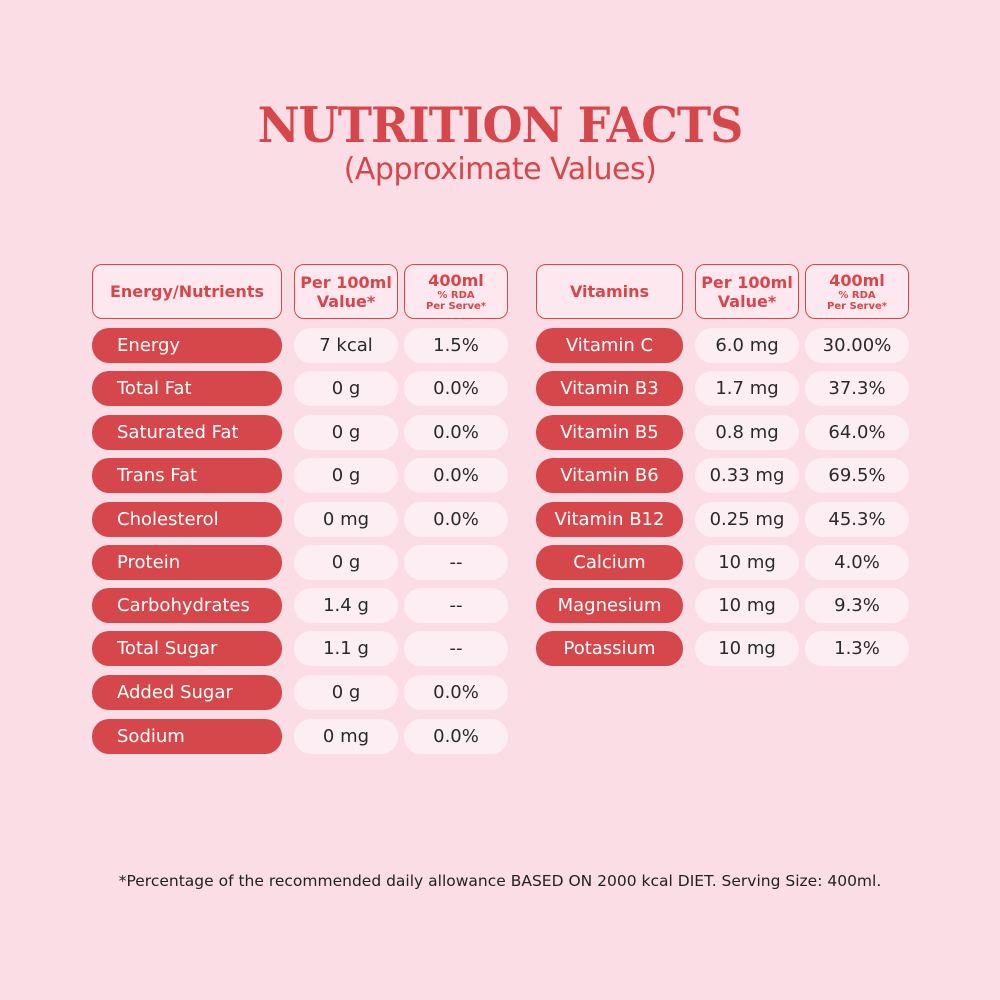  What do you see at coordinates (747, 291) in the screenshot?
I see `right-header-per100: Per 100ml Value*` at bounding box center [747, 291].